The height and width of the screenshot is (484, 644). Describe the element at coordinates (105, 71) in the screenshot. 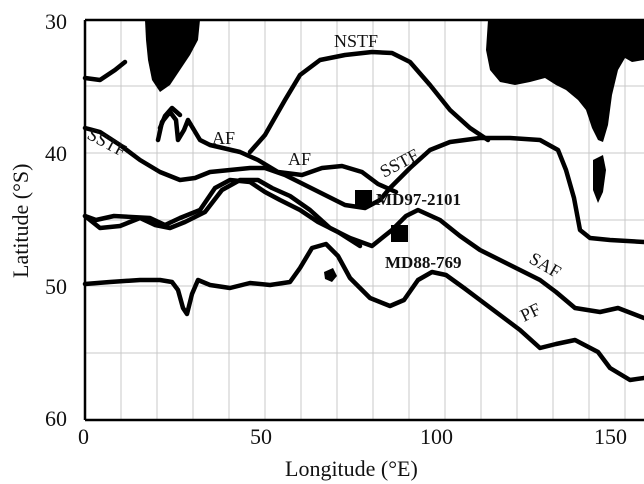

I see `front-line-sstf-nw` at that location.